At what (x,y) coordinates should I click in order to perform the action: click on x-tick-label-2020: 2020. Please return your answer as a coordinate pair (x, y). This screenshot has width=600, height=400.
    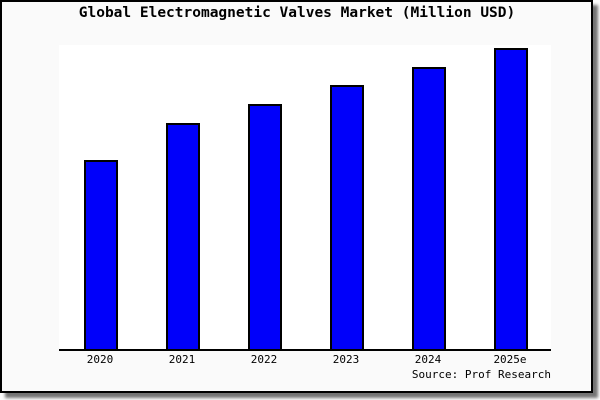
    Looking at the image, I should click on (100, 359).